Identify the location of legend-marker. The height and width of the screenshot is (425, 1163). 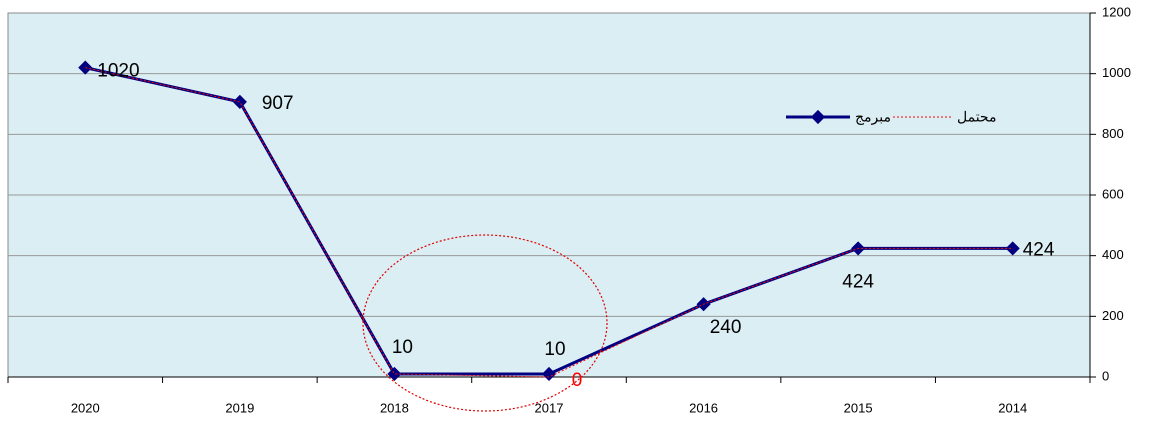
(818, 117).